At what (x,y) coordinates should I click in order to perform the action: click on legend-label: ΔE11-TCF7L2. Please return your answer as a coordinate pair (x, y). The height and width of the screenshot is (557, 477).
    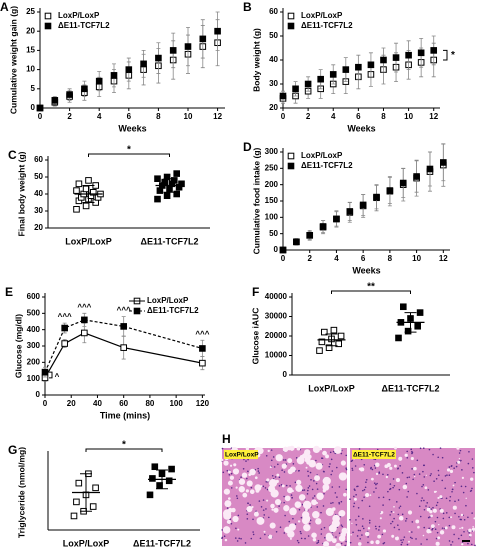
    Looking at the image, I should click on (84, 25).